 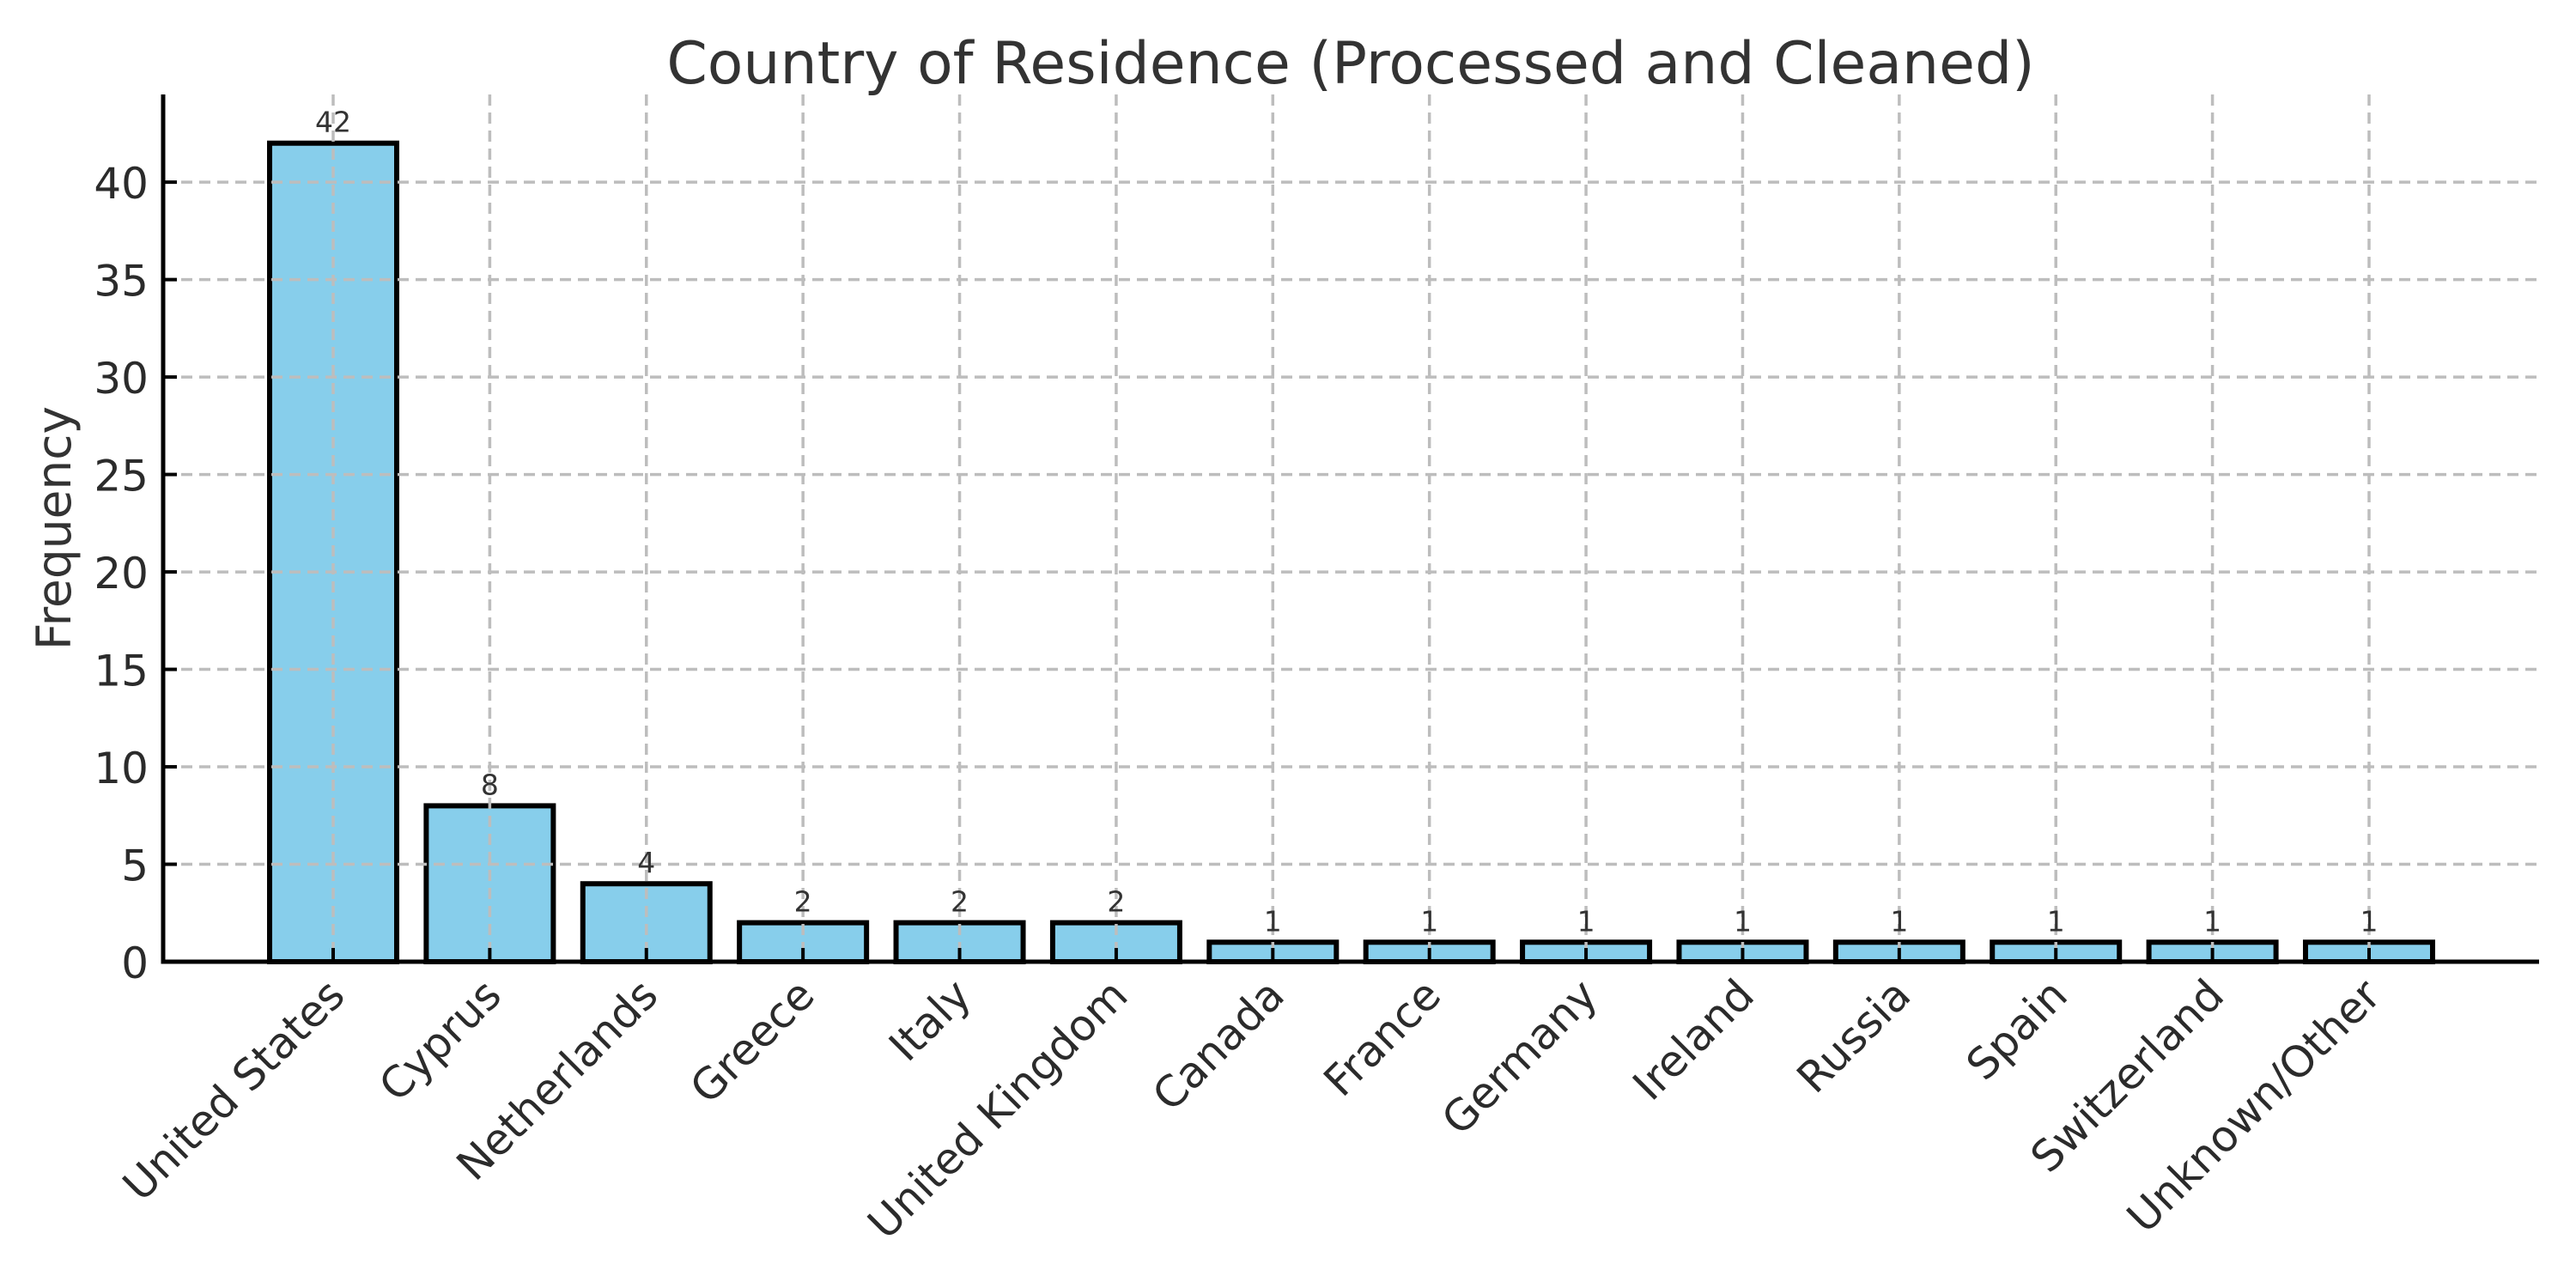 I want to click on x-tick-label-ireland: Ireland, so click(x=1694, y=1039).